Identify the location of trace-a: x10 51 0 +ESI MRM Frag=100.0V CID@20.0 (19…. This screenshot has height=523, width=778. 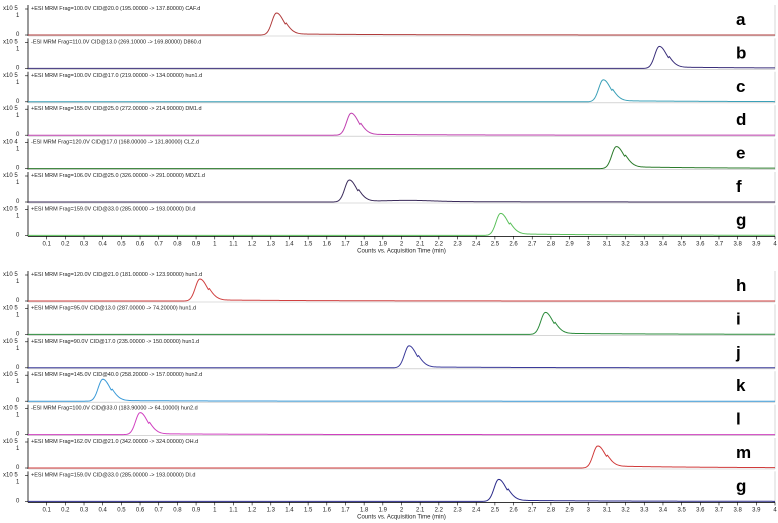
(389, 21).